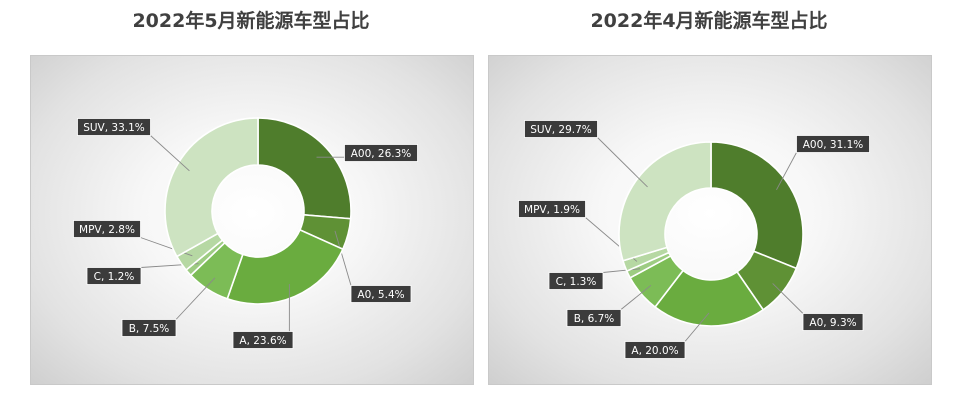 This screenshot has width=960, height=400. Describe the element at coordinates (621, 270) in the screenshot. I see `leader-line-apr-c` at that location.